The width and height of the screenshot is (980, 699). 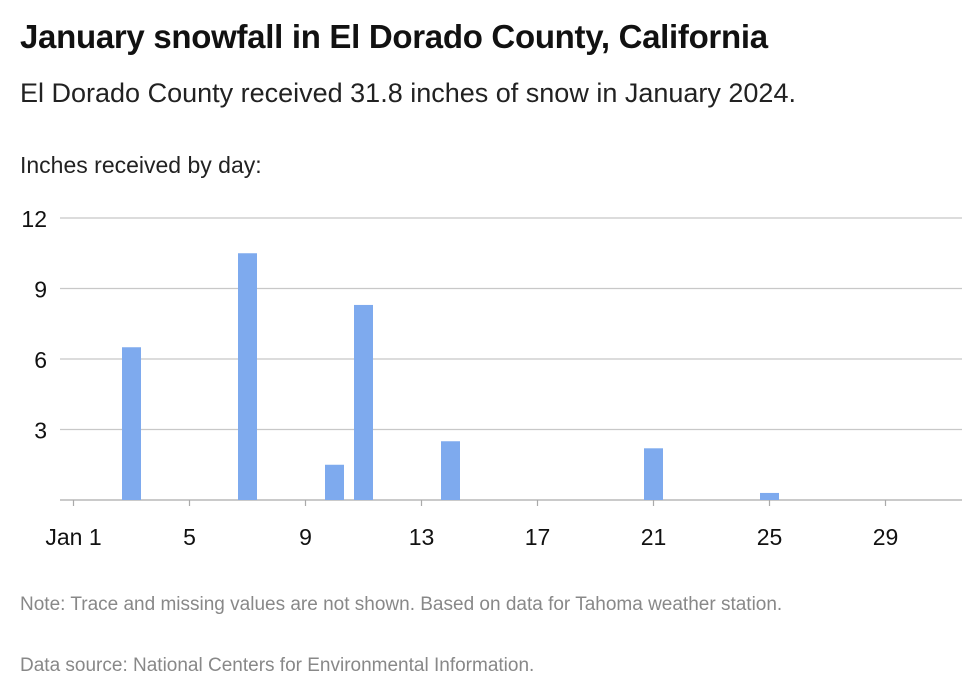 I want to click on x-tick-label: 29, so click(x=886, y=537).